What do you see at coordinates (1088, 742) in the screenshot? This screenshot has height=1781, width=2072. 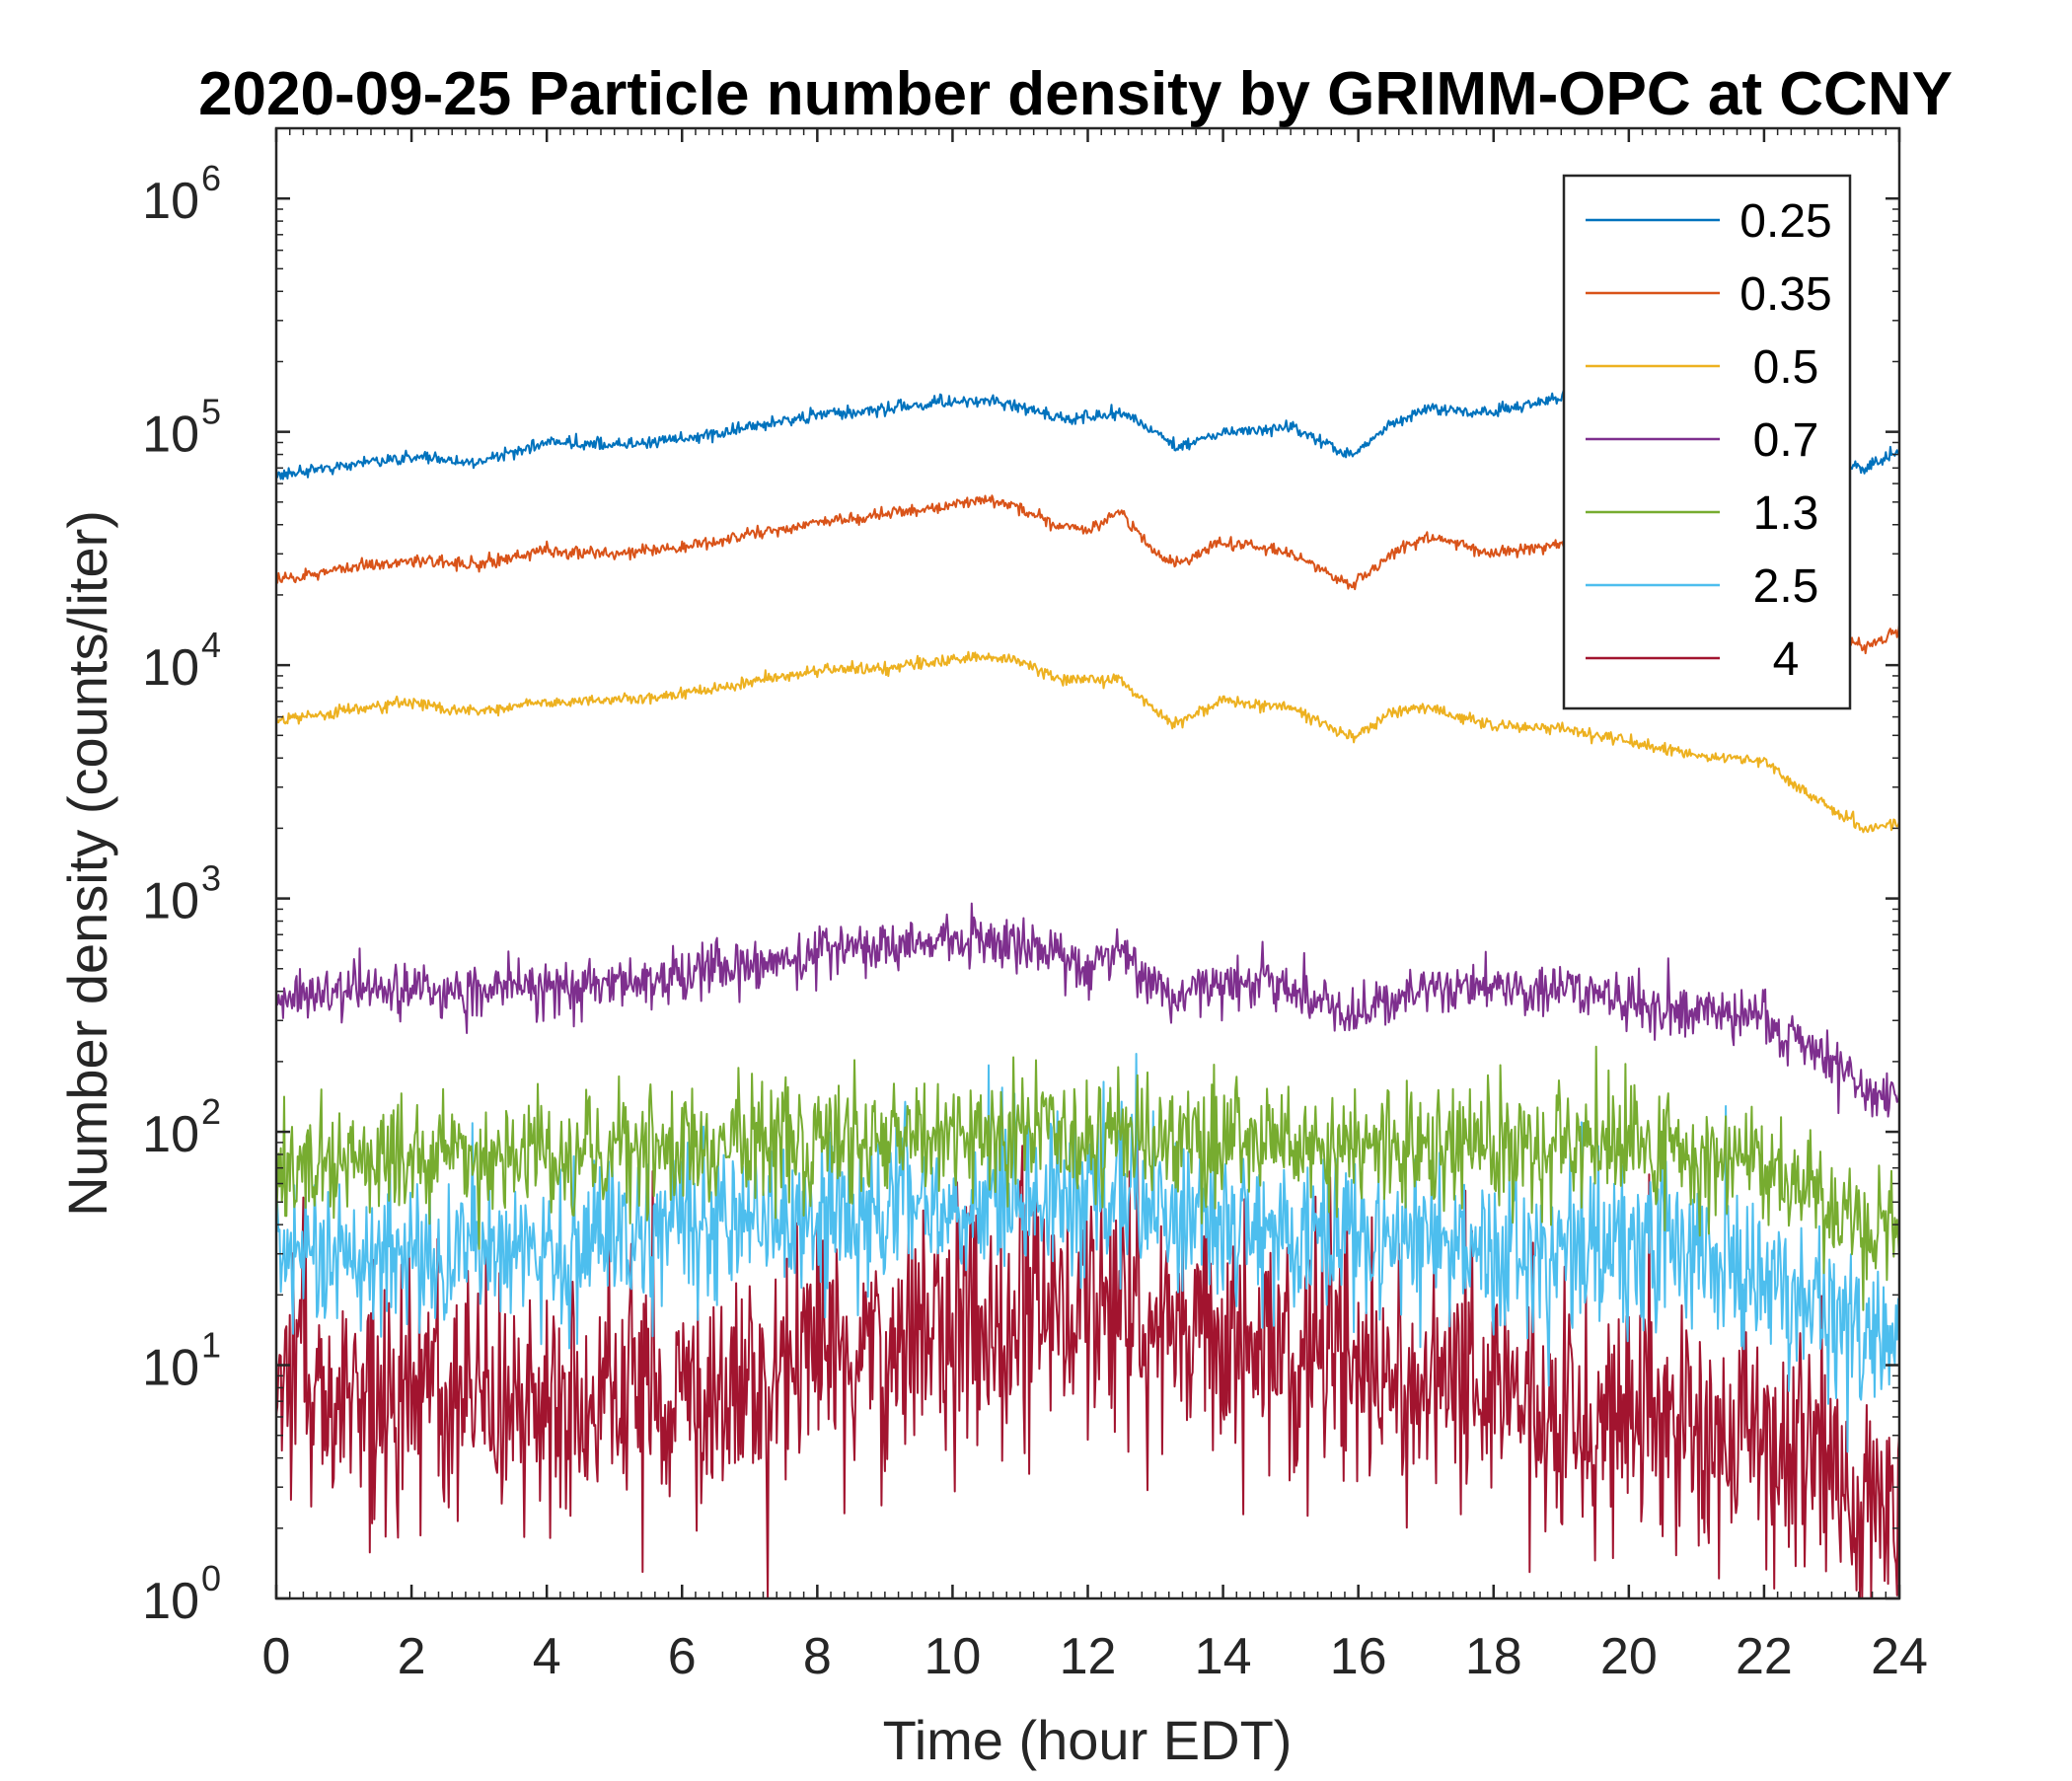 I see `series-line-0.5` at bounding box center [1088, 742].